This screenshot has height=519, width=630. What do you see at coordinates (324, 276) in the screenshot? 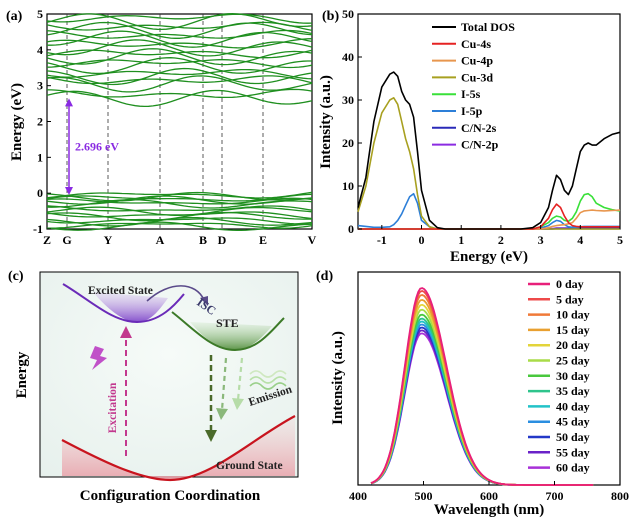
I see `panel-label-d: (d)` at bounding box center [324, 276].